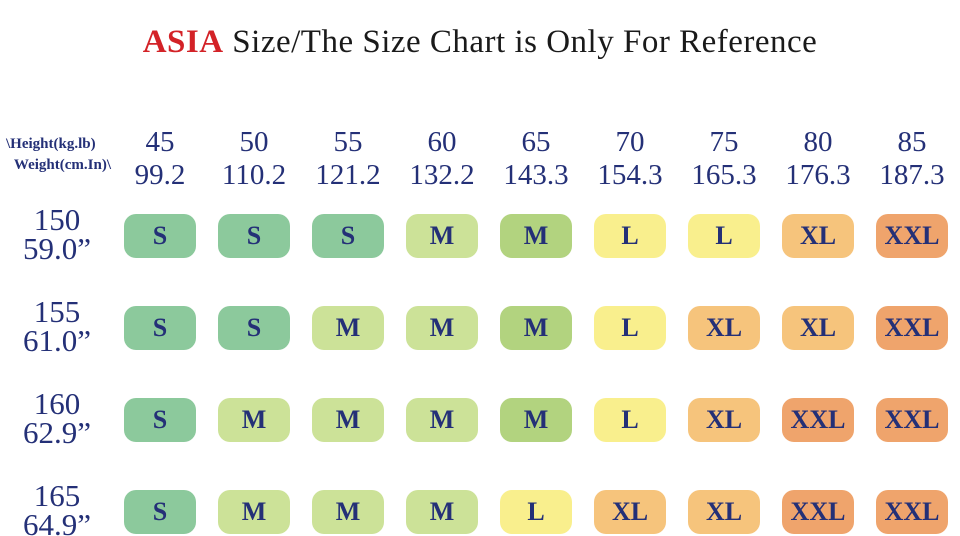 This screenshot has width=960, height=536. I want to click on weight-lb-value: 176.3, so click(818, 175).